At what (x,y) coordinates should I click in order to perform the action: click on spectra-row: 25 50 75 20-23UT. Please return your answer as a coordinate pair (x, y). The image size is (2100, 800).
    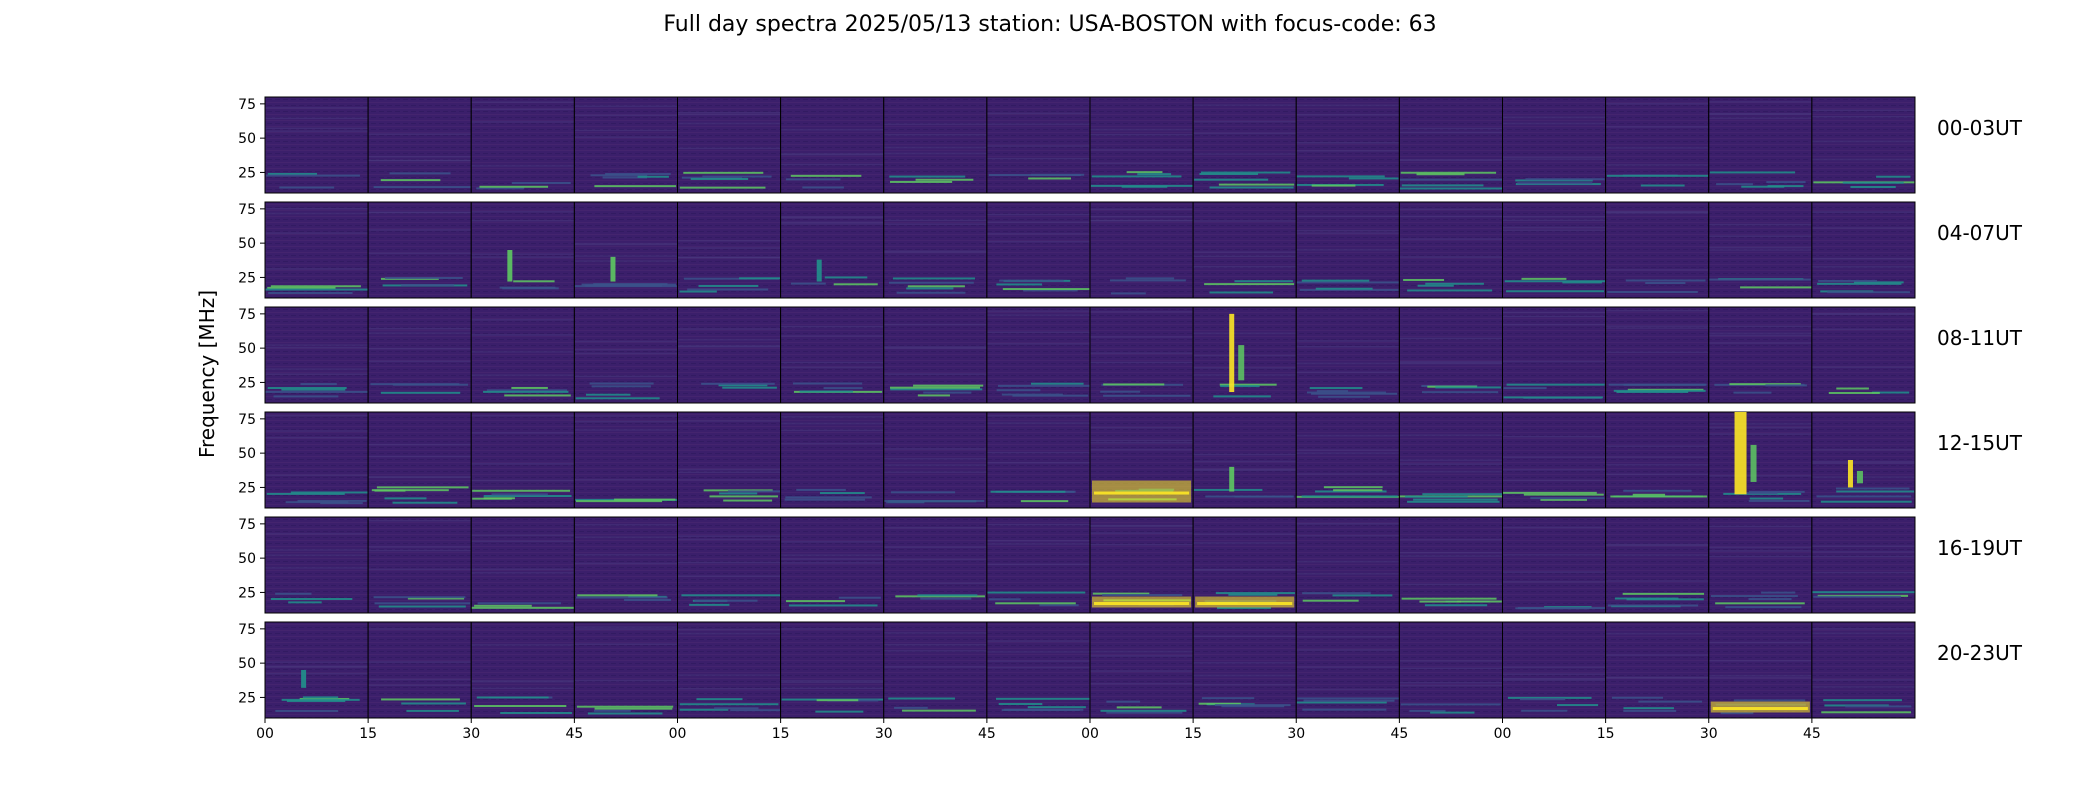
    Looking at the image, I should click on (1130, 670).